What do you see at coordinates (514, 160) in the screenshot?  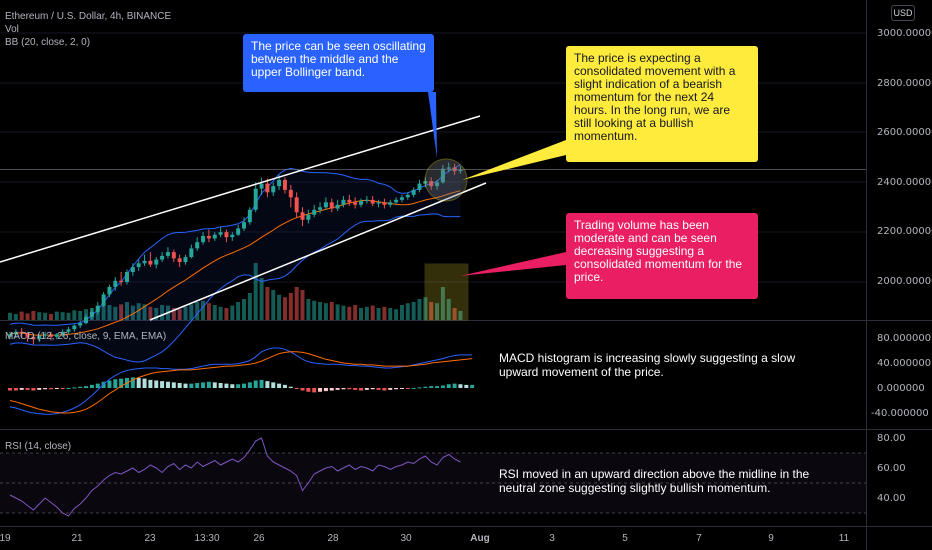 I see `forecast-callout-pointer` at bounding box center [514, 160].